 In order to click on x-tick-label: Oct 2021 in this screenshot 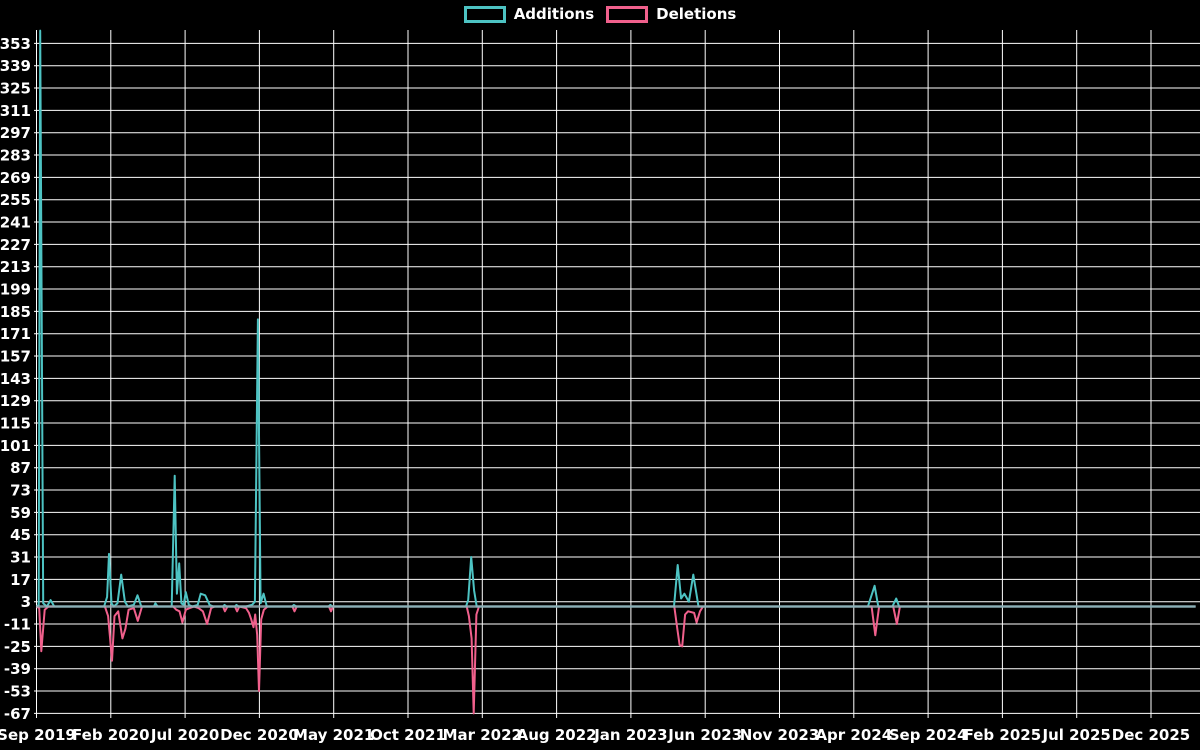, I will do `click(408, 735)`.